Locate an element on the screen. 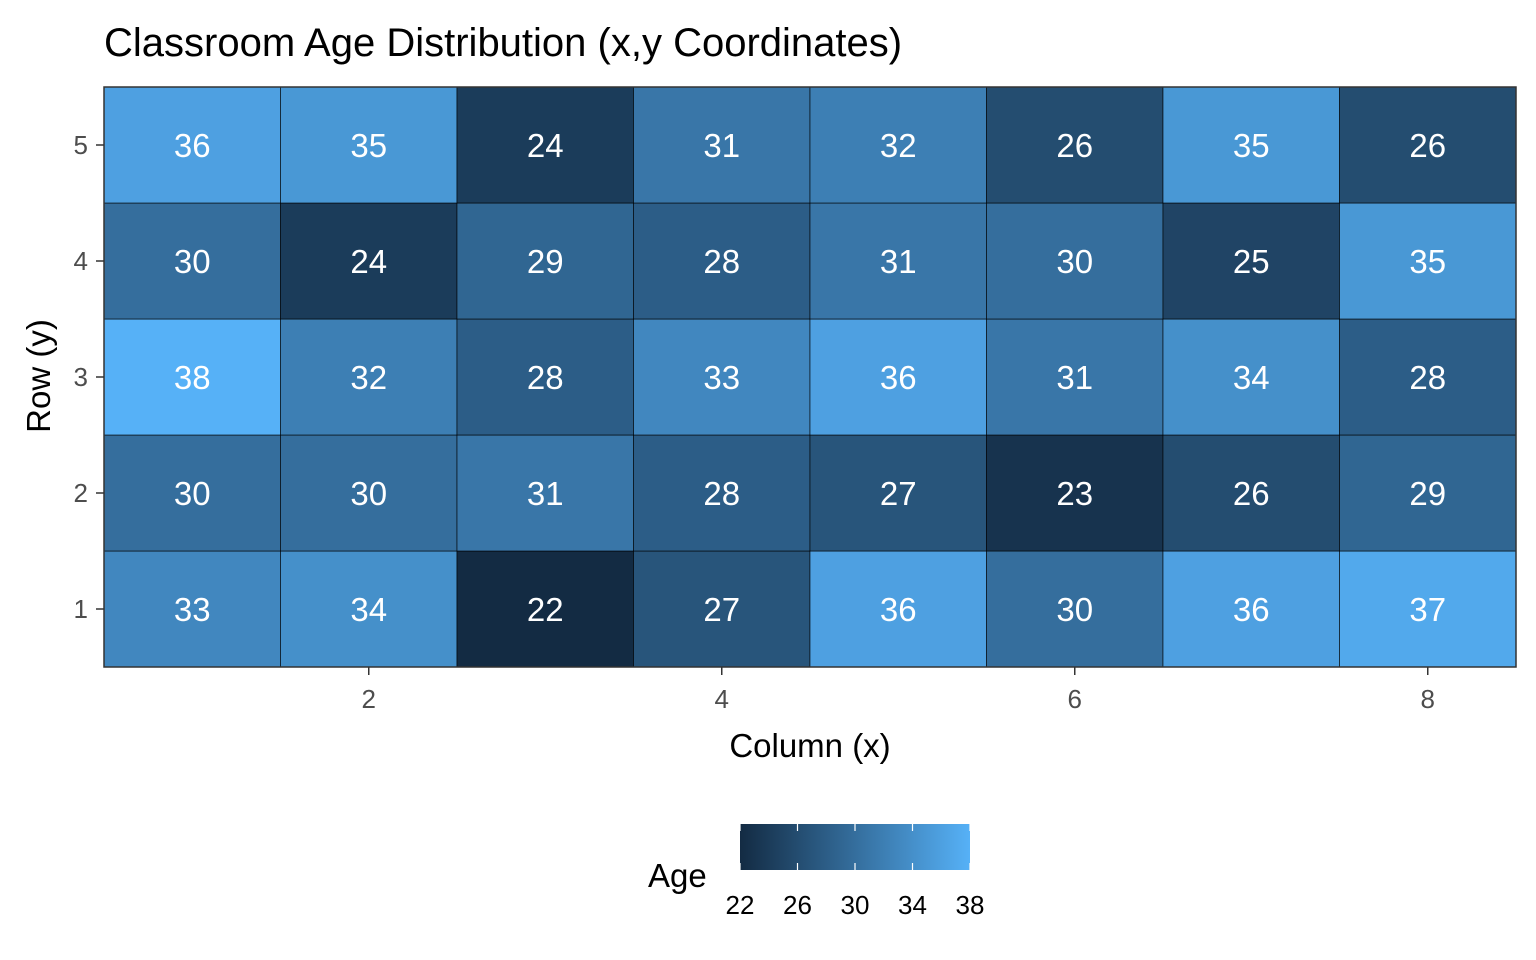 This screenshot has width=1536, height=960. heatmap-cell-x1-y1 is located at coordinates (192, 609).